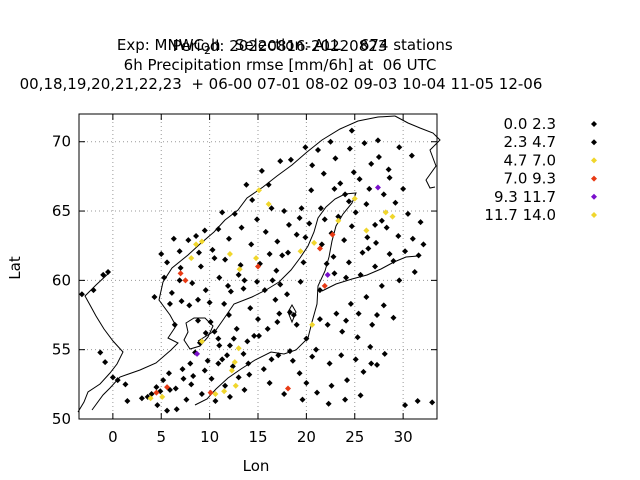 This screenshot has height=480, width=640. I want to click on coastline-gotland, so click(292, 313).